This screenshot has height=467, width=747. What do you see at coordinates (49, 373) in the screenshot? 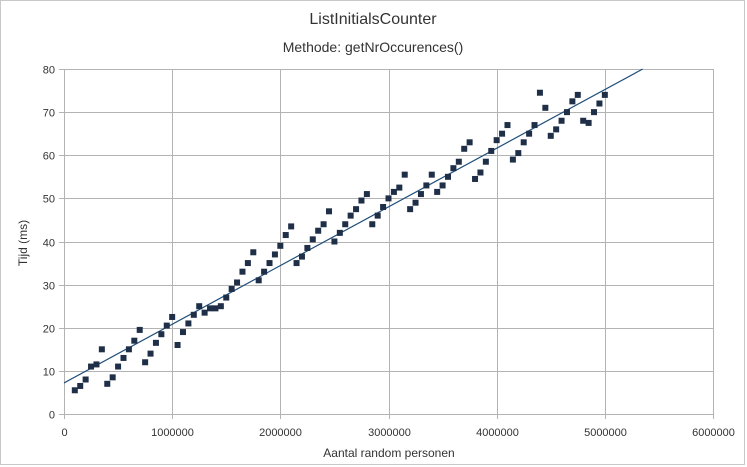
I see `y-tick-label: 10` at bounding box center [49, 373].